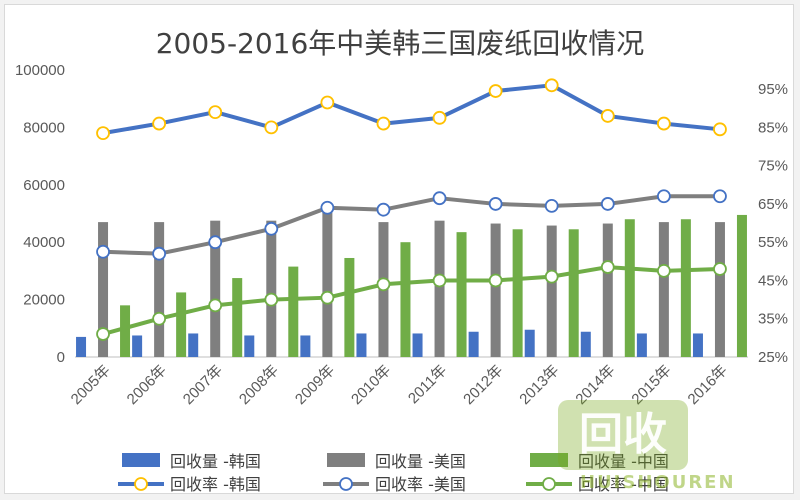 The image size is (800, 500). Describe the element at coordinates (623, 484) in the screenshot. I see `legend-label: 回收率 -中国` at that location.